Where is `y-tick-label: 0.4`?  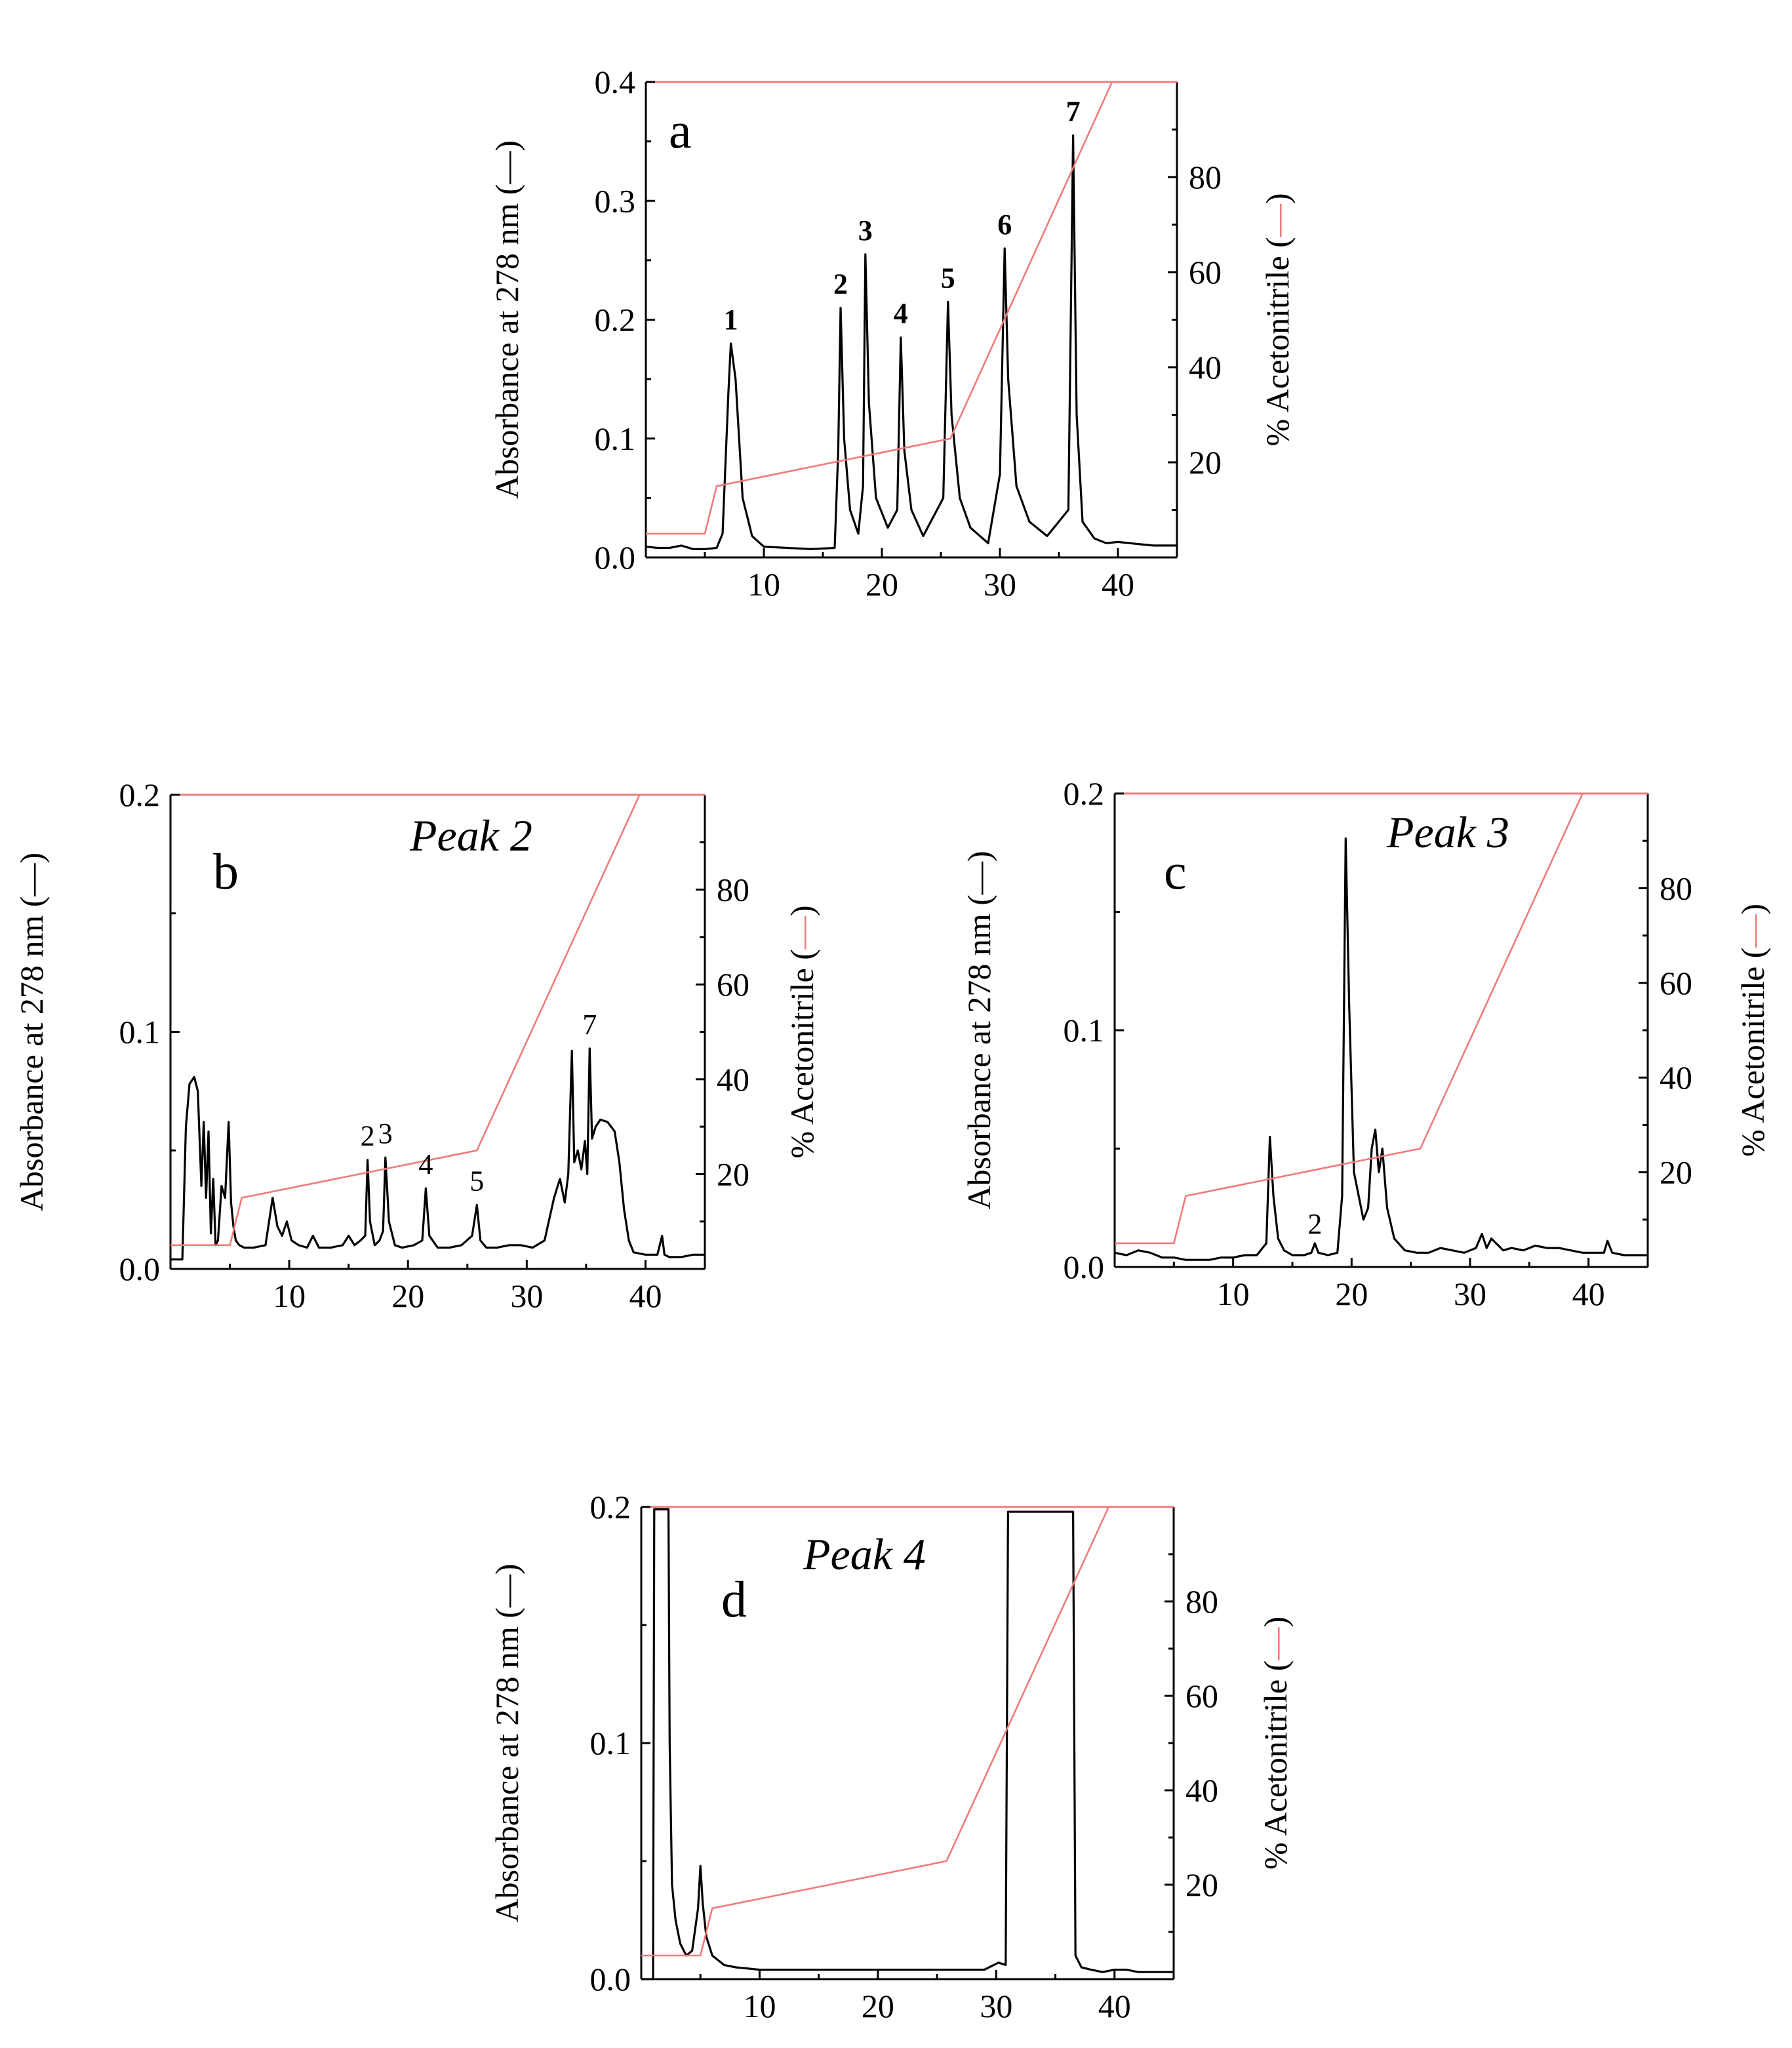 y-tick-label: 0.4 is located at coordinates (615, 82).